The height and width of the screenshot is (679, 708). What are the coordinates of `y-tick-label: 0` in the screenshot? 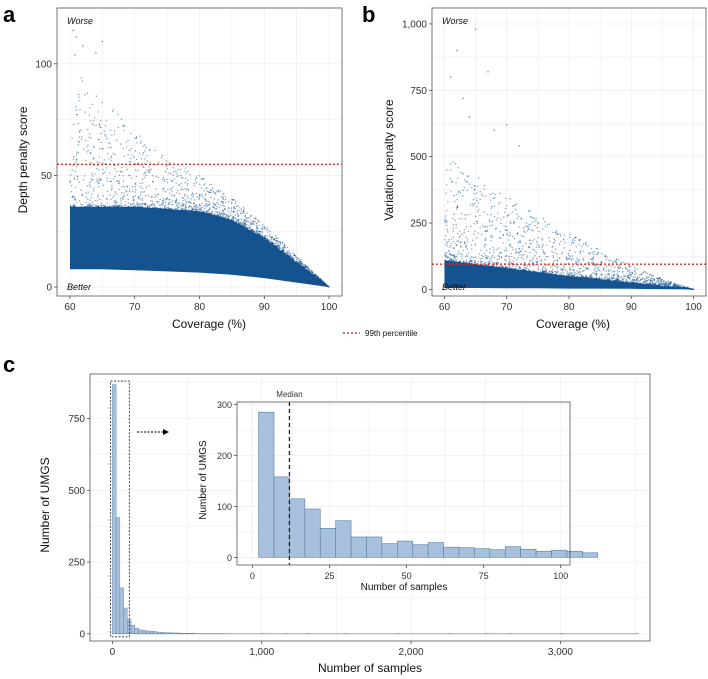 It's located at (82, 634).